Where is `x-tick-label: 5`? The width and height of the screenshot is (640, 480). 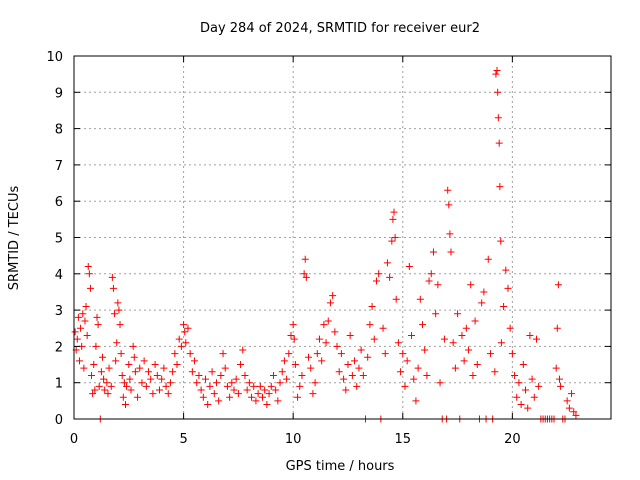
x-tick-label: 5 is located at coordinates (183, 439).